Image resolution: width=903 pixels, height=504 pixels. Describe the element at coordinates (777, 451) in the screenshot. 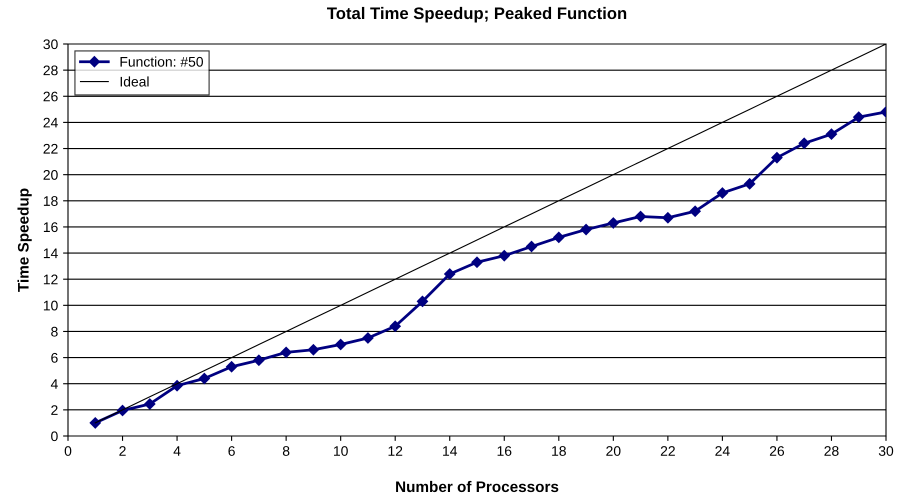

I see `x-tick-label: 26` at that location.